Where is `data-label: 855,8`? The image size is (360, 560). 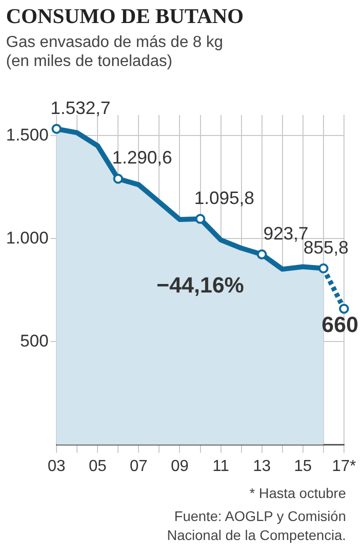 data-label: 855,8 is located at coordinates (326, 247).